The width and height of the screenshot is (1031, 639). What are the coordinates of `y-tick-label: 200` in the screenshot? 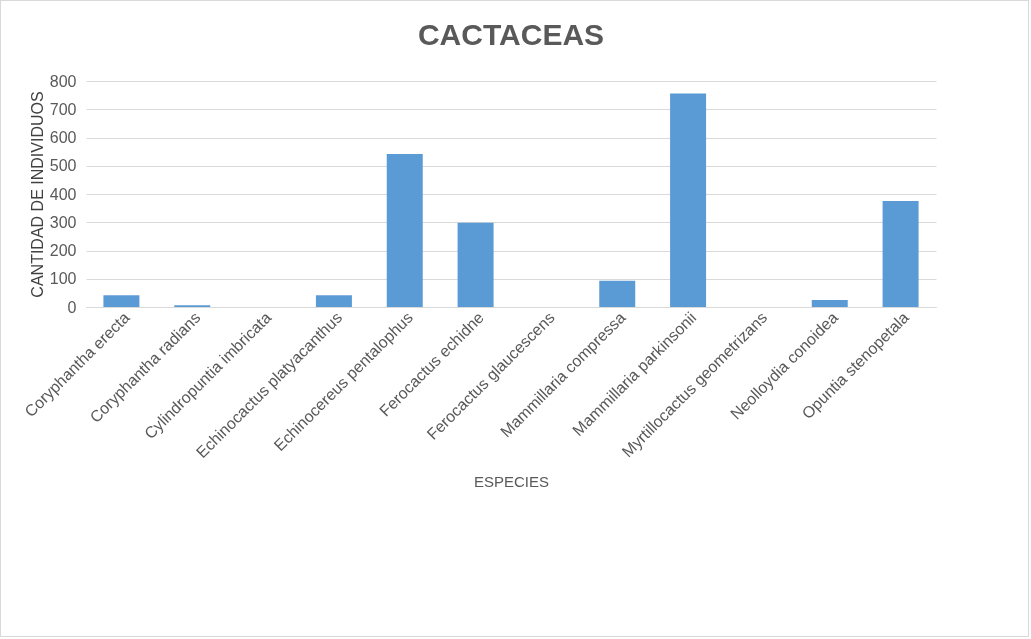 It's located at (63, 250).